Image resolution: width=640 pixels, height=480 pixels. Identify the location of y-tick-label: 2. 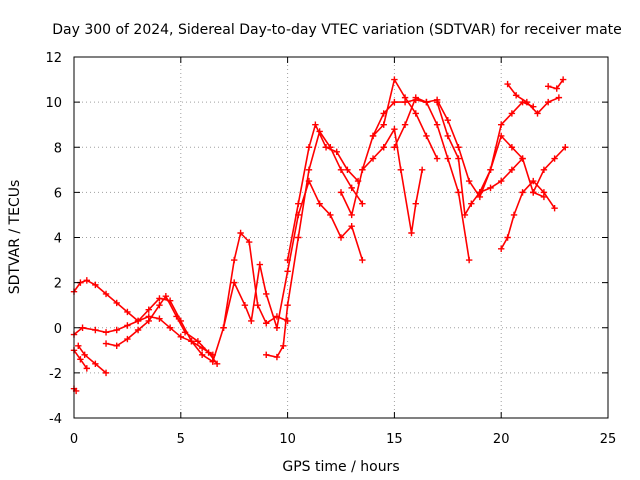
(58, 284).